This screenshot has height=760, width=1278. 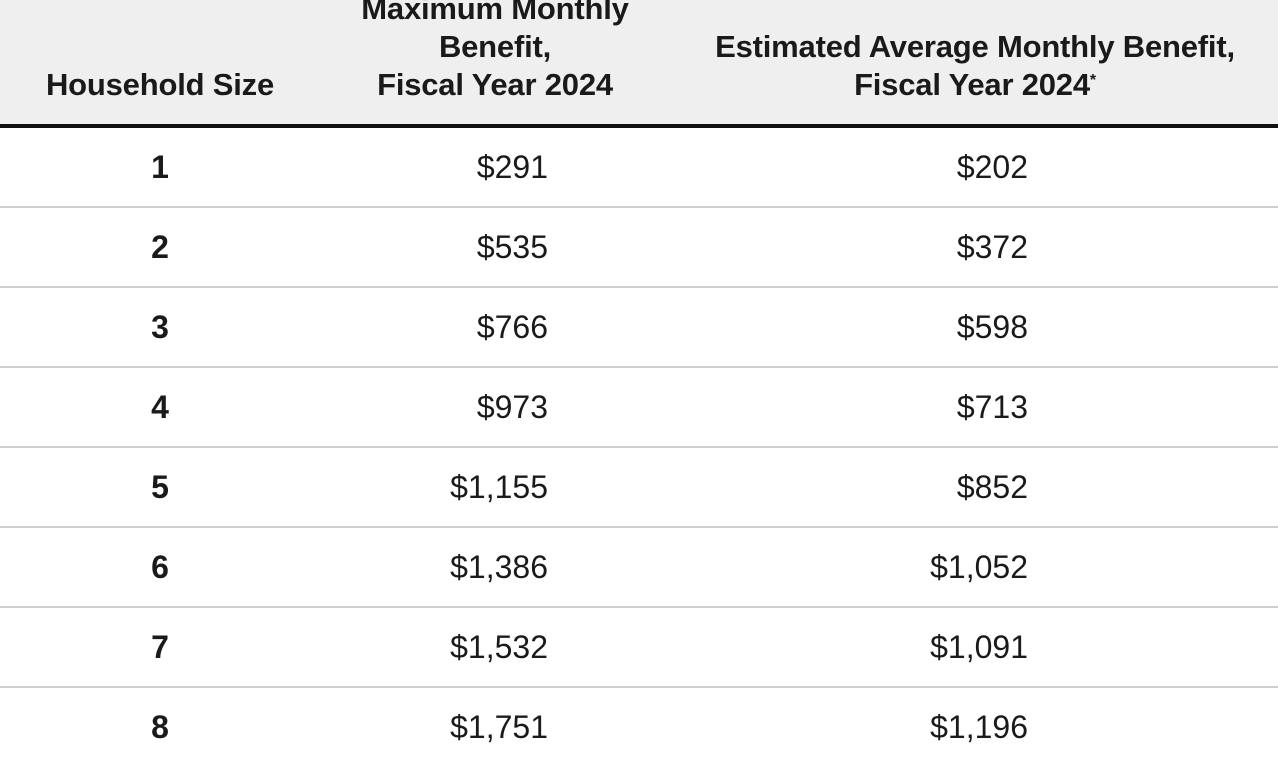 I want to click on header-household-size-text: Household Size, so click(x=159, y=84).